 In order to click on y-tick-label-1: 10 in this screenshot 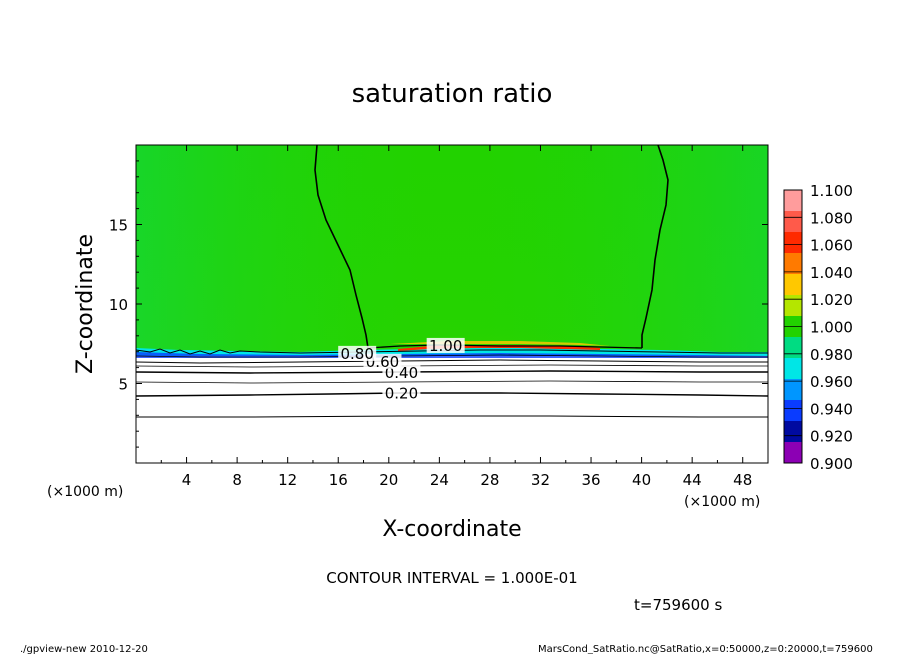, I will do `click(118, 305)`.